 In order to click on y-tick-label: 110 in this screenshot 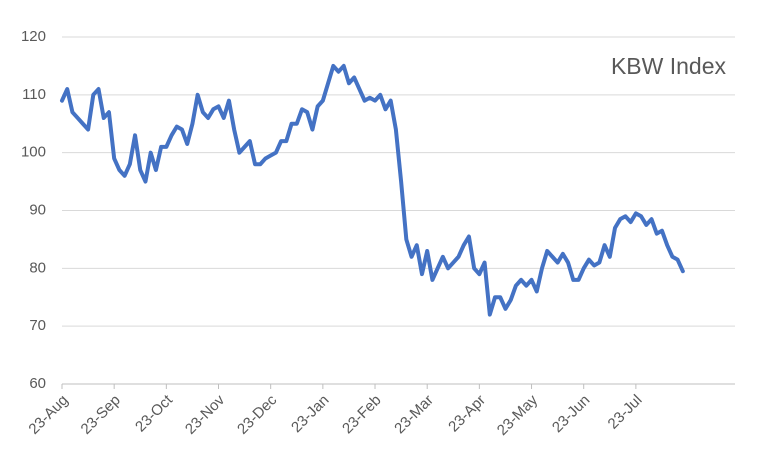, I will do `click(34, 94)`.